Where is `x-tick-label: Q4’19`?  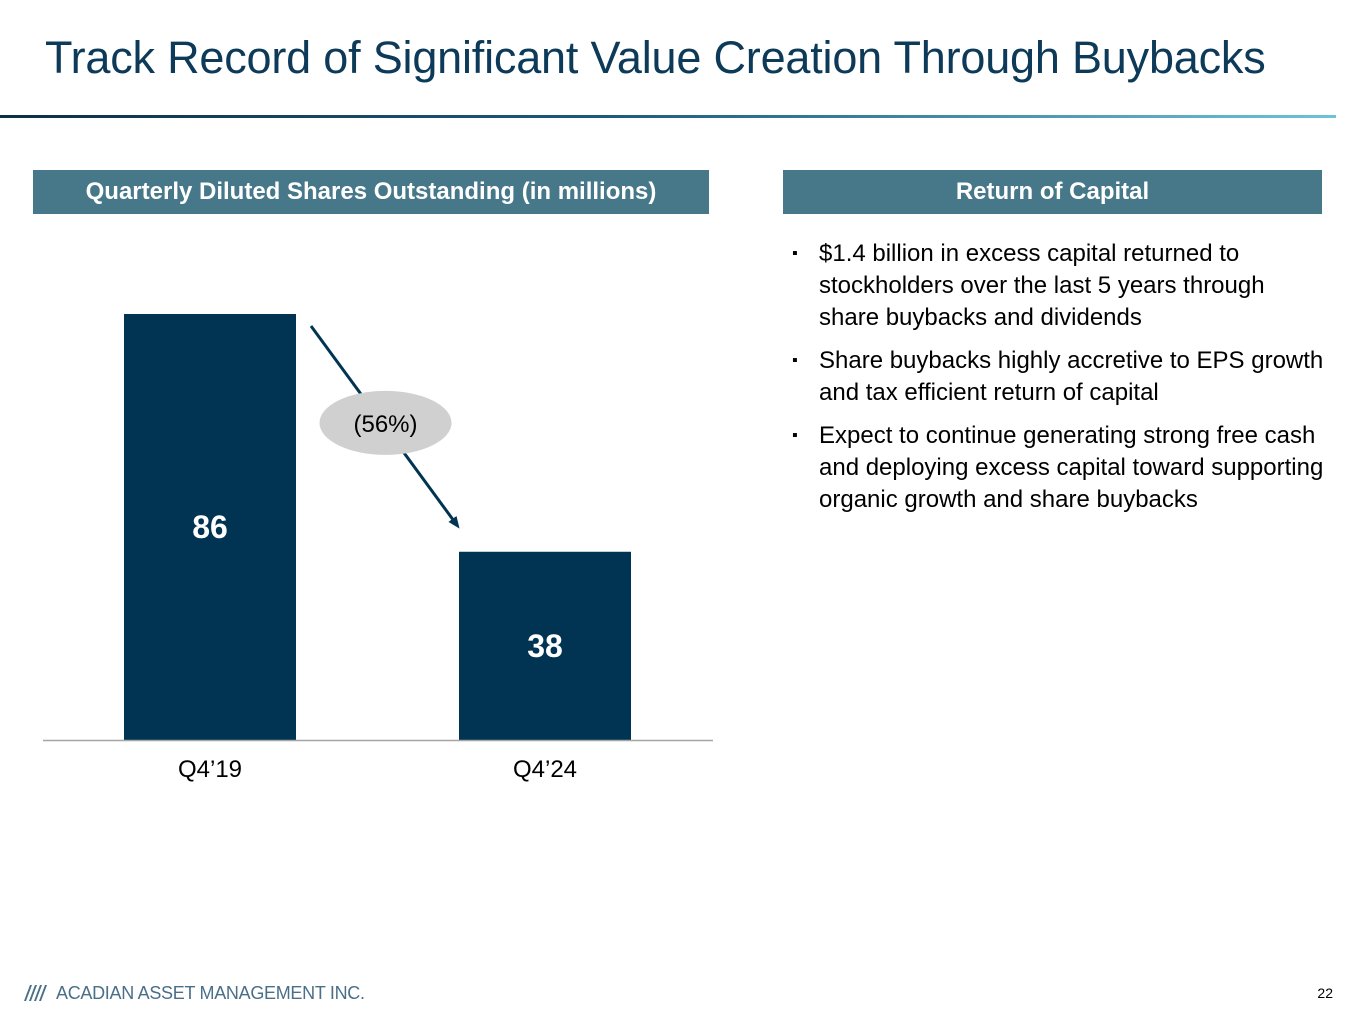 x-tick-label: Q4’19 is located at coordinates (210, 769).